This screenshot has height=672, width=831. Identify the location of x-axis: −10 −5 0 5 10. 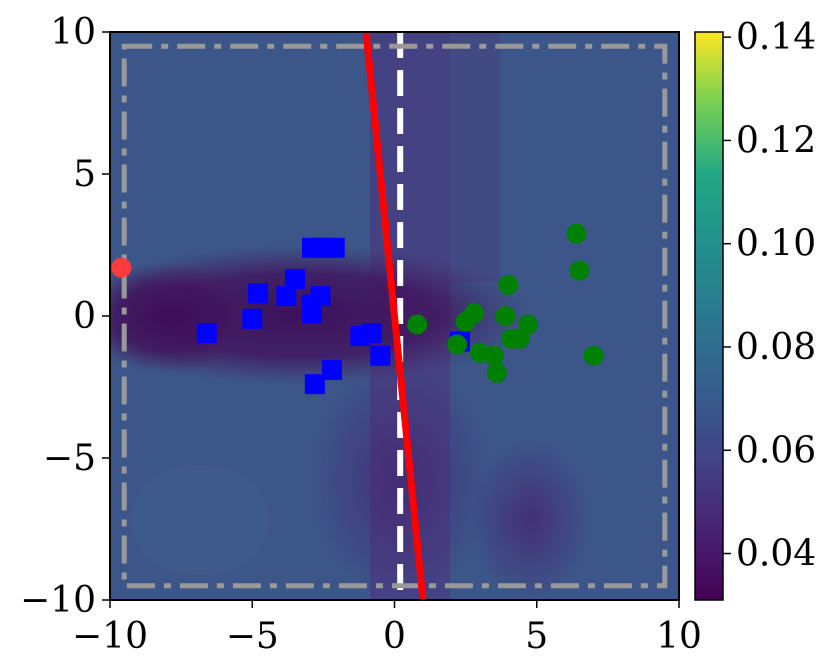
(387, 628).